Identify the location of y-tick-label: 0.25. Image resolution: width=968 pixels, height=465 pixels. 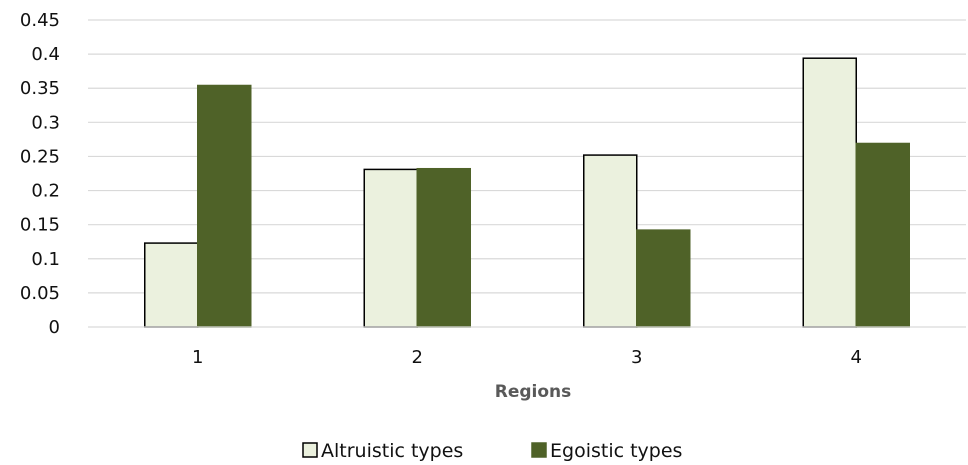
(40, 156).